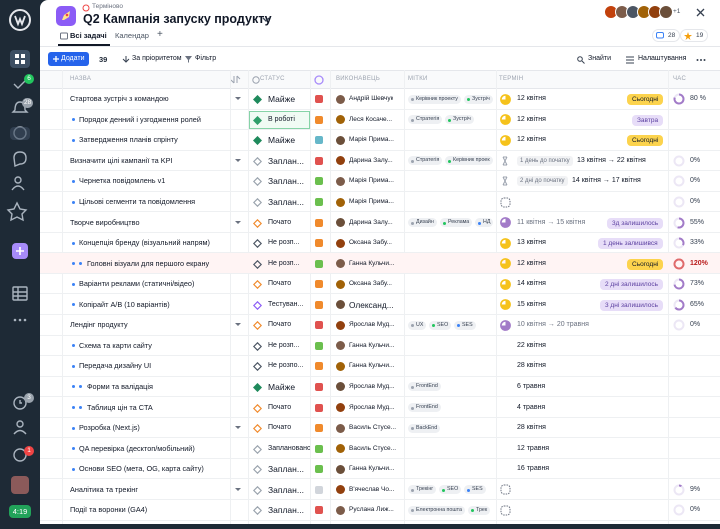 The image size is (720, 529). I want to click on assignee-avatar, so click(340, 387).